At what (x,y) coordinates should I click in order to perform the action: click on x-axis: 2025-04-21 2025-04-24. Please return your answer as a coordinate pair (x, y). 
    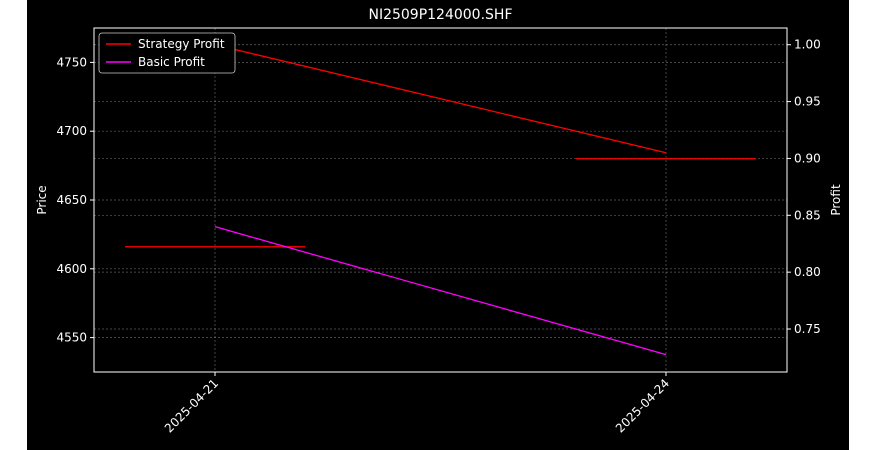
    Looking at the image, I should click on (417, 403).